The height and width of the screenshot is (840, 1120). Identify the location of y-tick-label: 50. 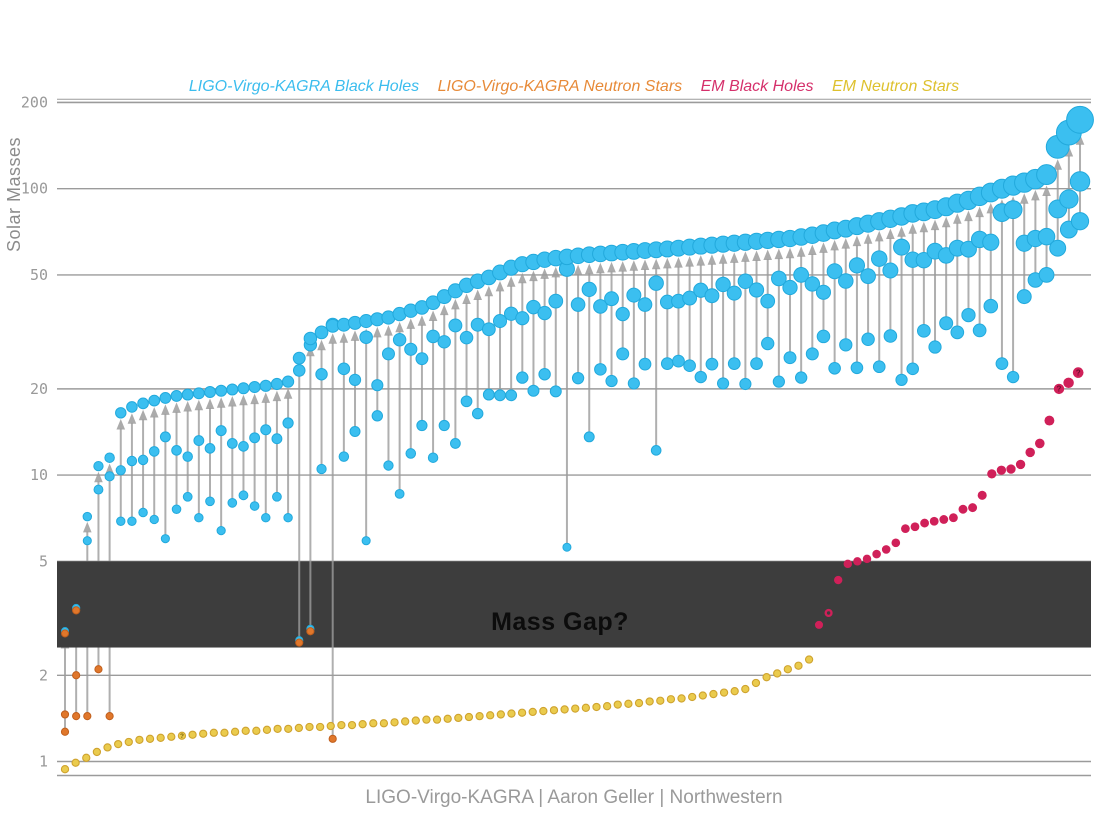
(39, 275).